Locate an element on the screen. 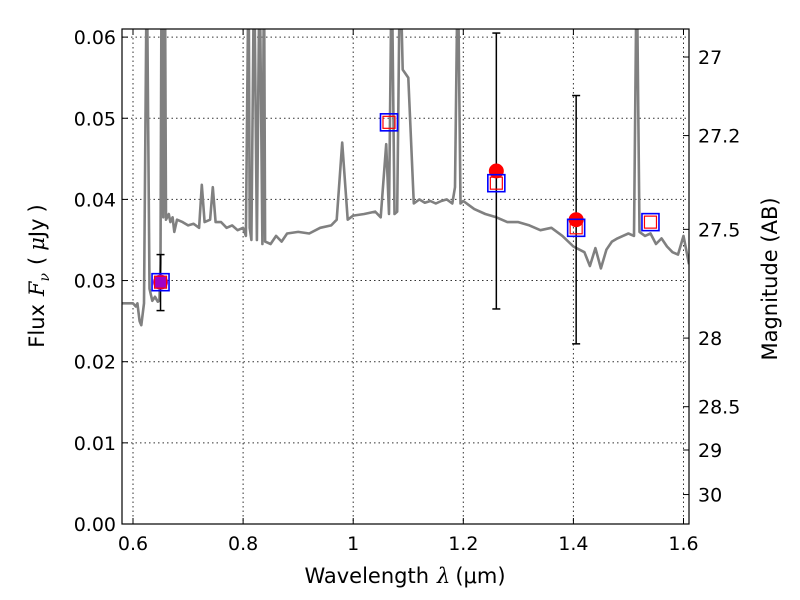 The image size is (800, 600). right-tick-label: 30 is located at coordinates (710, 496).